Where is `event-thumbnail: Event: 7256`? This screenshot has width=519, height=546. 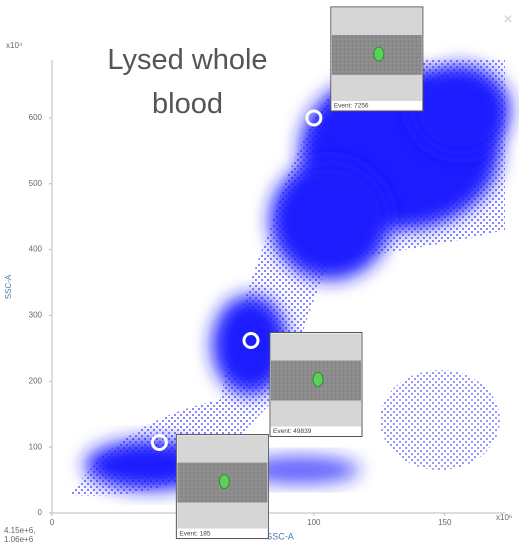 event-thumbnail: Event: 7256 is located at coordinates (377, 59).